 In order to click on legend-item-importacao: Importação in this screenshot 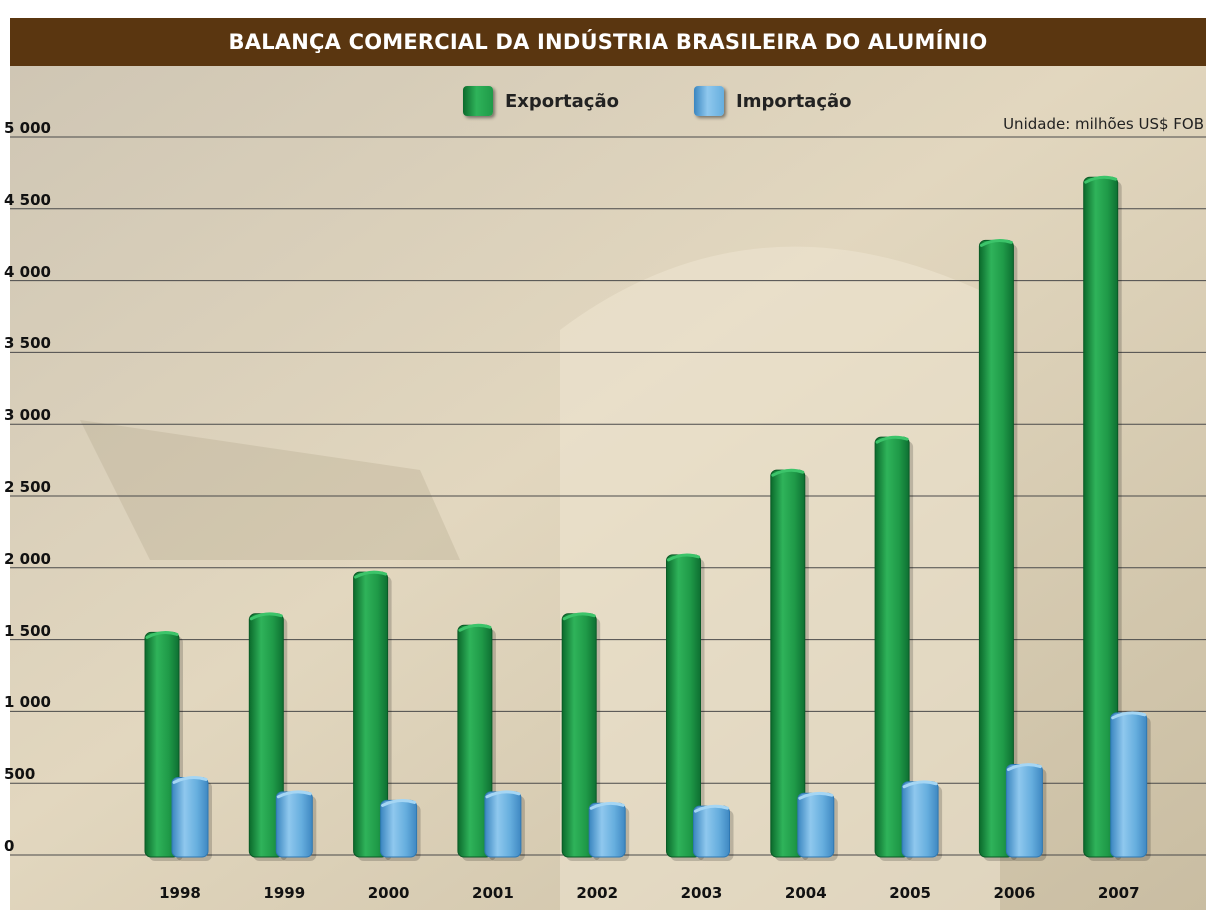, I will do `click(773, 101)`.